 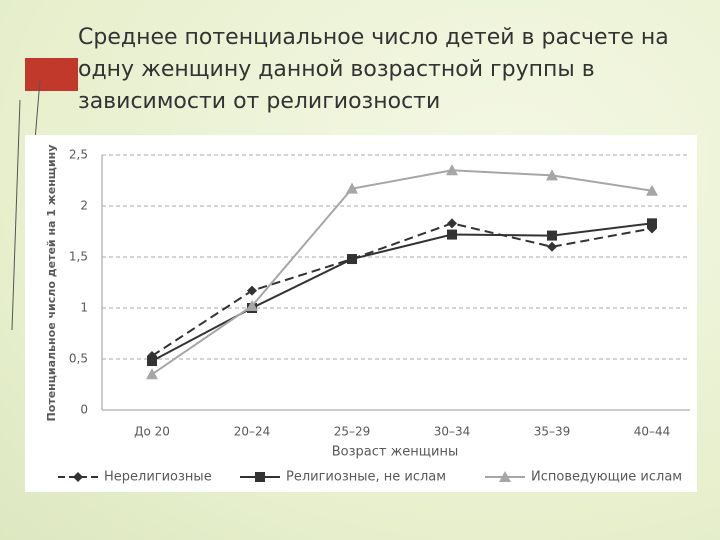 I want to click on x-tick-label: 30–34, so click(x=452, y=432).